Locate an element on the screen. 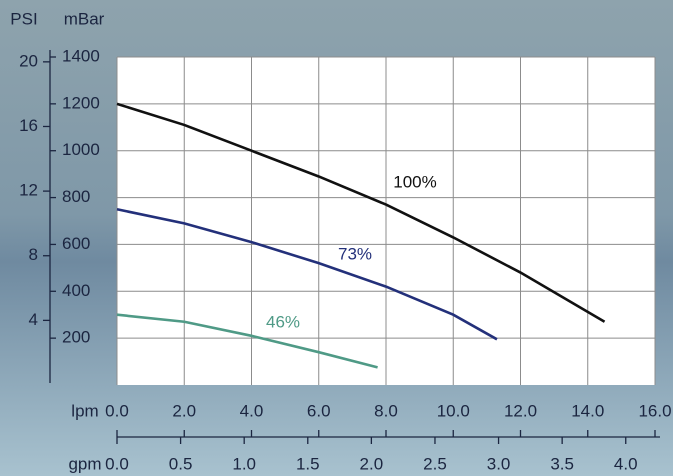  x2-axis-title: gpm is located at coordinates (84, 463).